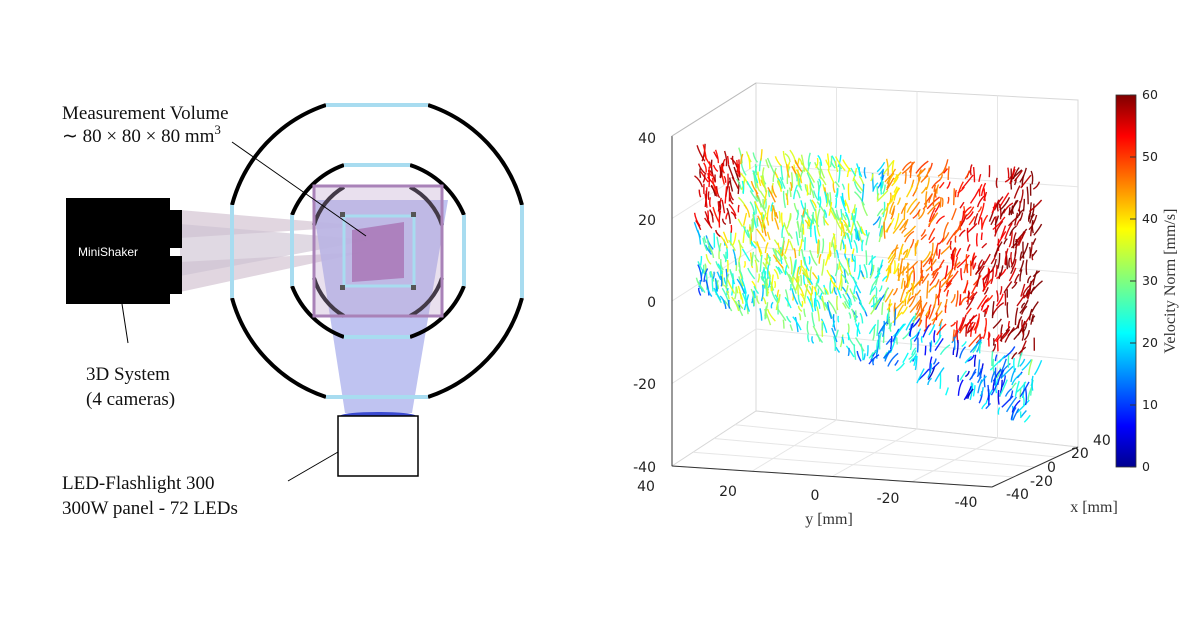  Describe the element at coordinates (174, 229) in the screenshot. I see `camera-lens-top` at that location.